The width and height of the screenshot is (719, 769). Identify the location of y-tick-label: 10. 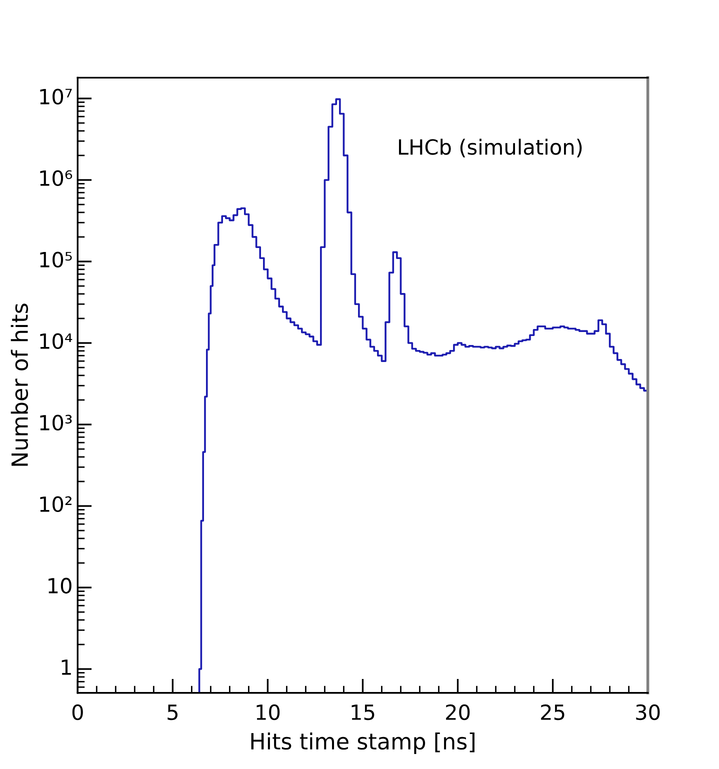
(60, 586).